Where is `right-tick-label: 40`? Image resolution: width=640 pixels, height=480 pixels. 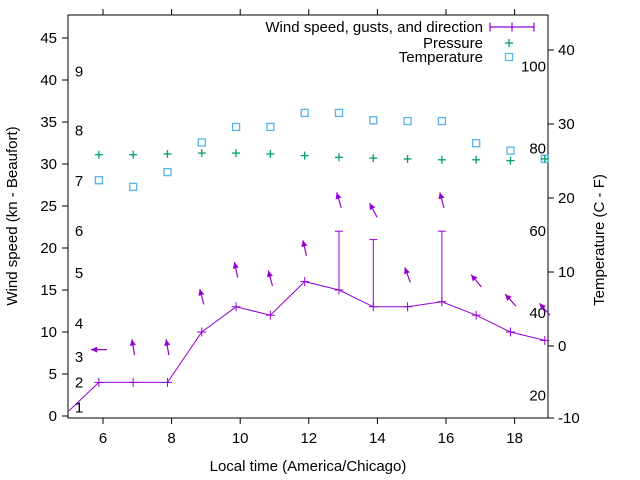 right-tick-label: 40 is located at coordinates (566, 50).